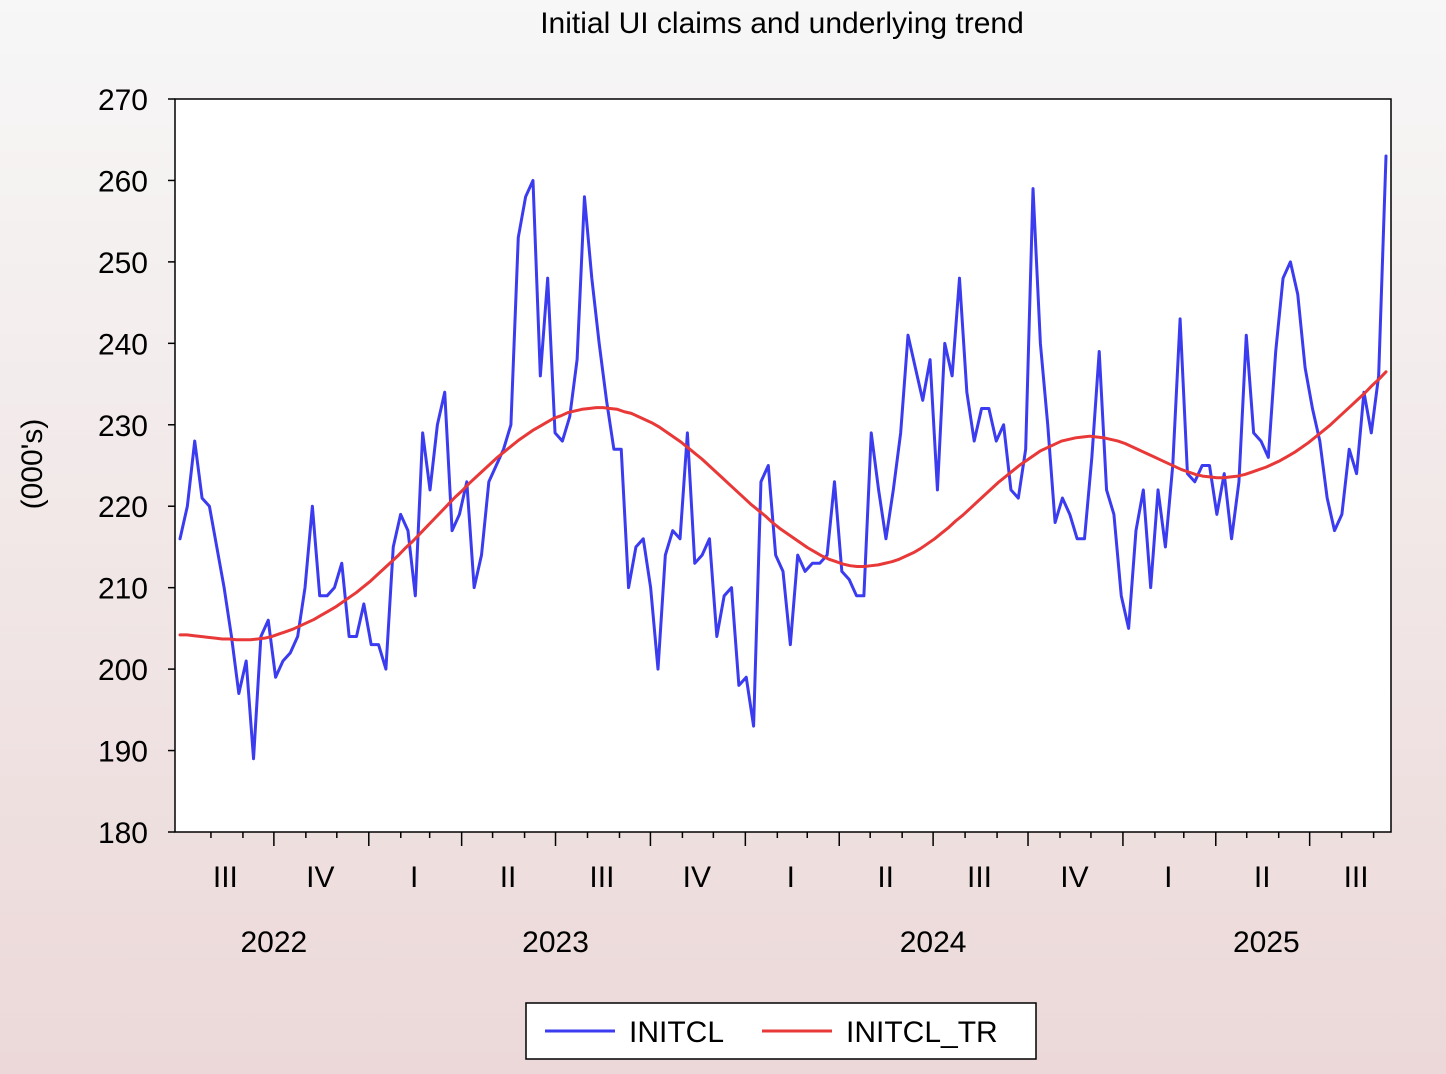  What do you see at coordinates (123, 752) in the screenshot?
I see `y-tick-label: 190` at bounding box center [123, 752].